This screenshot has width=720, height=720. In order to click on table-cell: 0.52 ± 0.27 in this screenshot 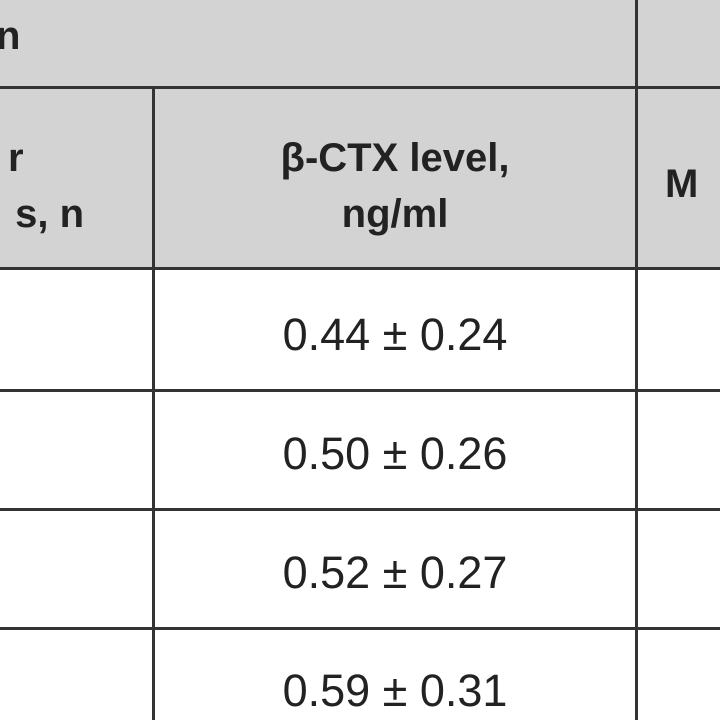, I will do `click(395, 572)`.